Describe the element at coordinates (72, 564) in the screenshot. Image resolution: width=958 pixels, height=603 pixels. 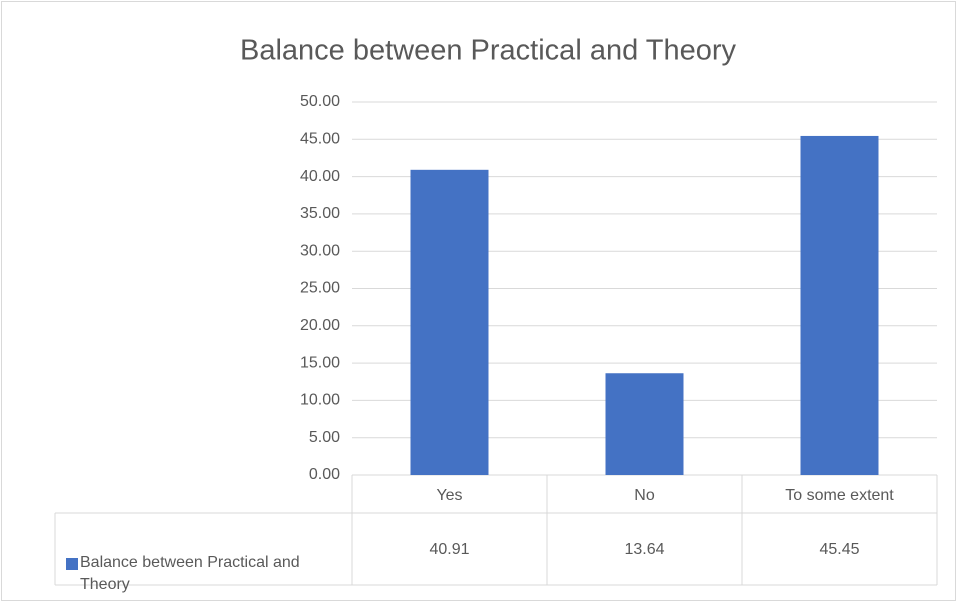
I see `legend-swatch` at that location.